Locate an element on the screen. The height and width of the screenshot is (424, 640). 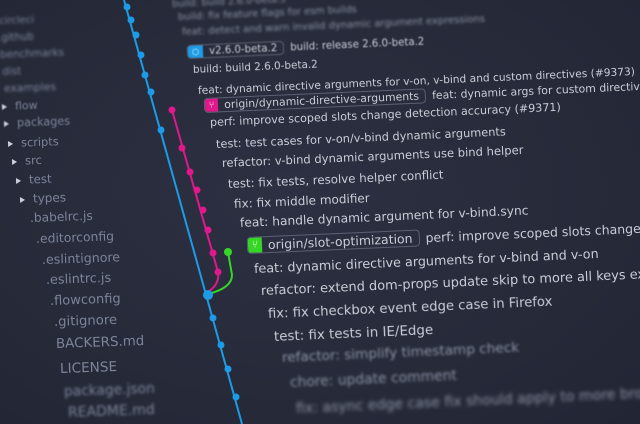
file-name: dist is located at coordinates (11, 71).